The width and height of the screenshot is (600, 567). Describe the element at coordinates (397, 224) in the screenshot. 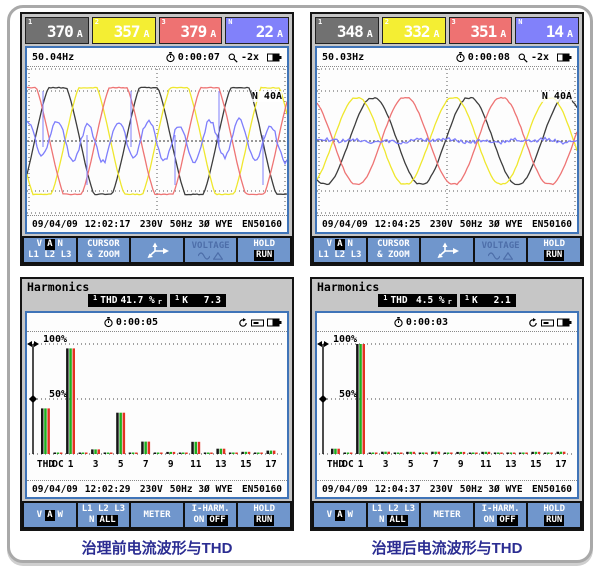

I see `status-time: 12:04:25` at that location.